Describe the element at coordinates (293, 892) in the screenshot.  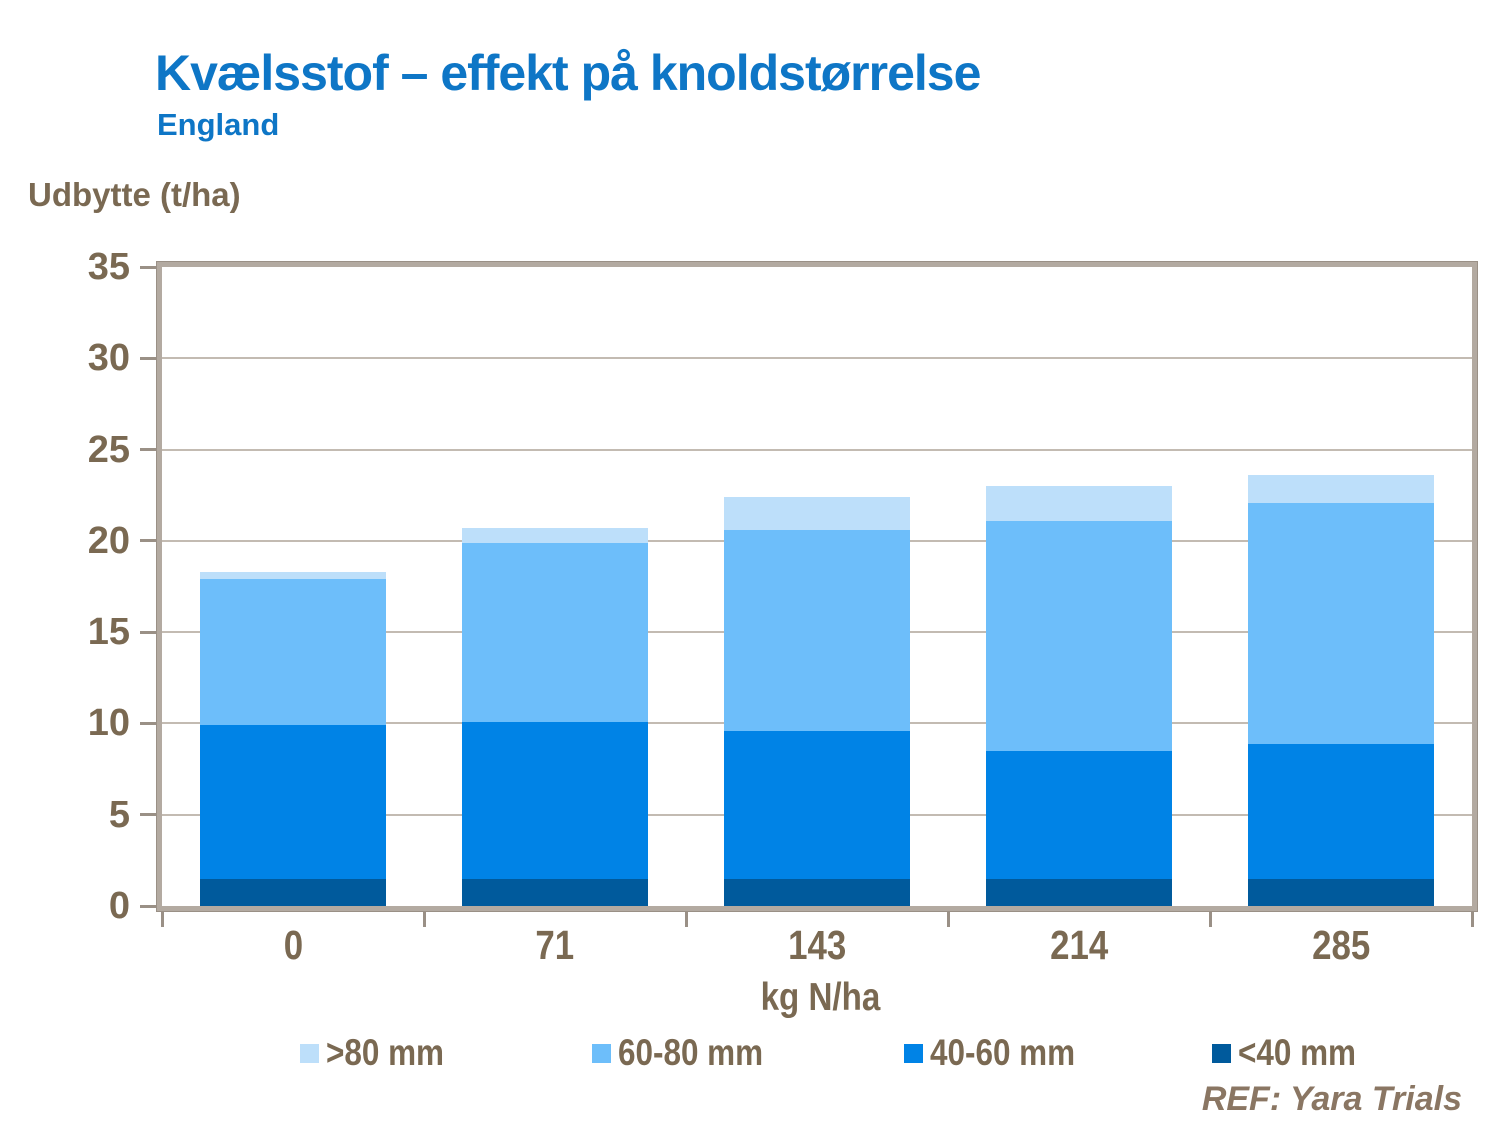
I see `bar-0-segment-<40 mm` at that location.